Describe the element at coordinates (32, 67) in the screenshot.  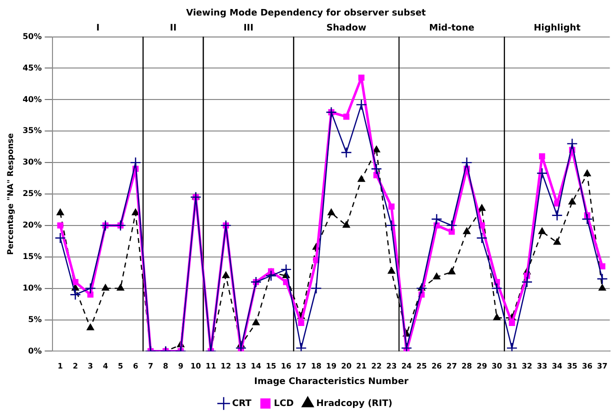
I see `y-tick-label: 45%` at that location.